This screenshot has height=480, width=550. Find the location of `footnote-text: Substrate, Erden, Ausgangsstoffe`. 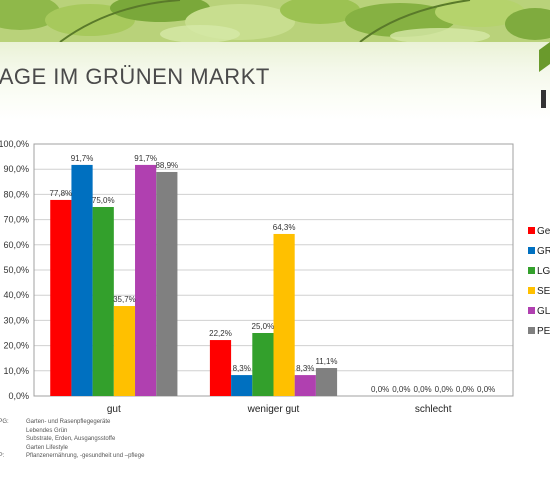

footnote-text: Substrate, Erden, Ausgangsstoffe is located at coordinates (71, 439).